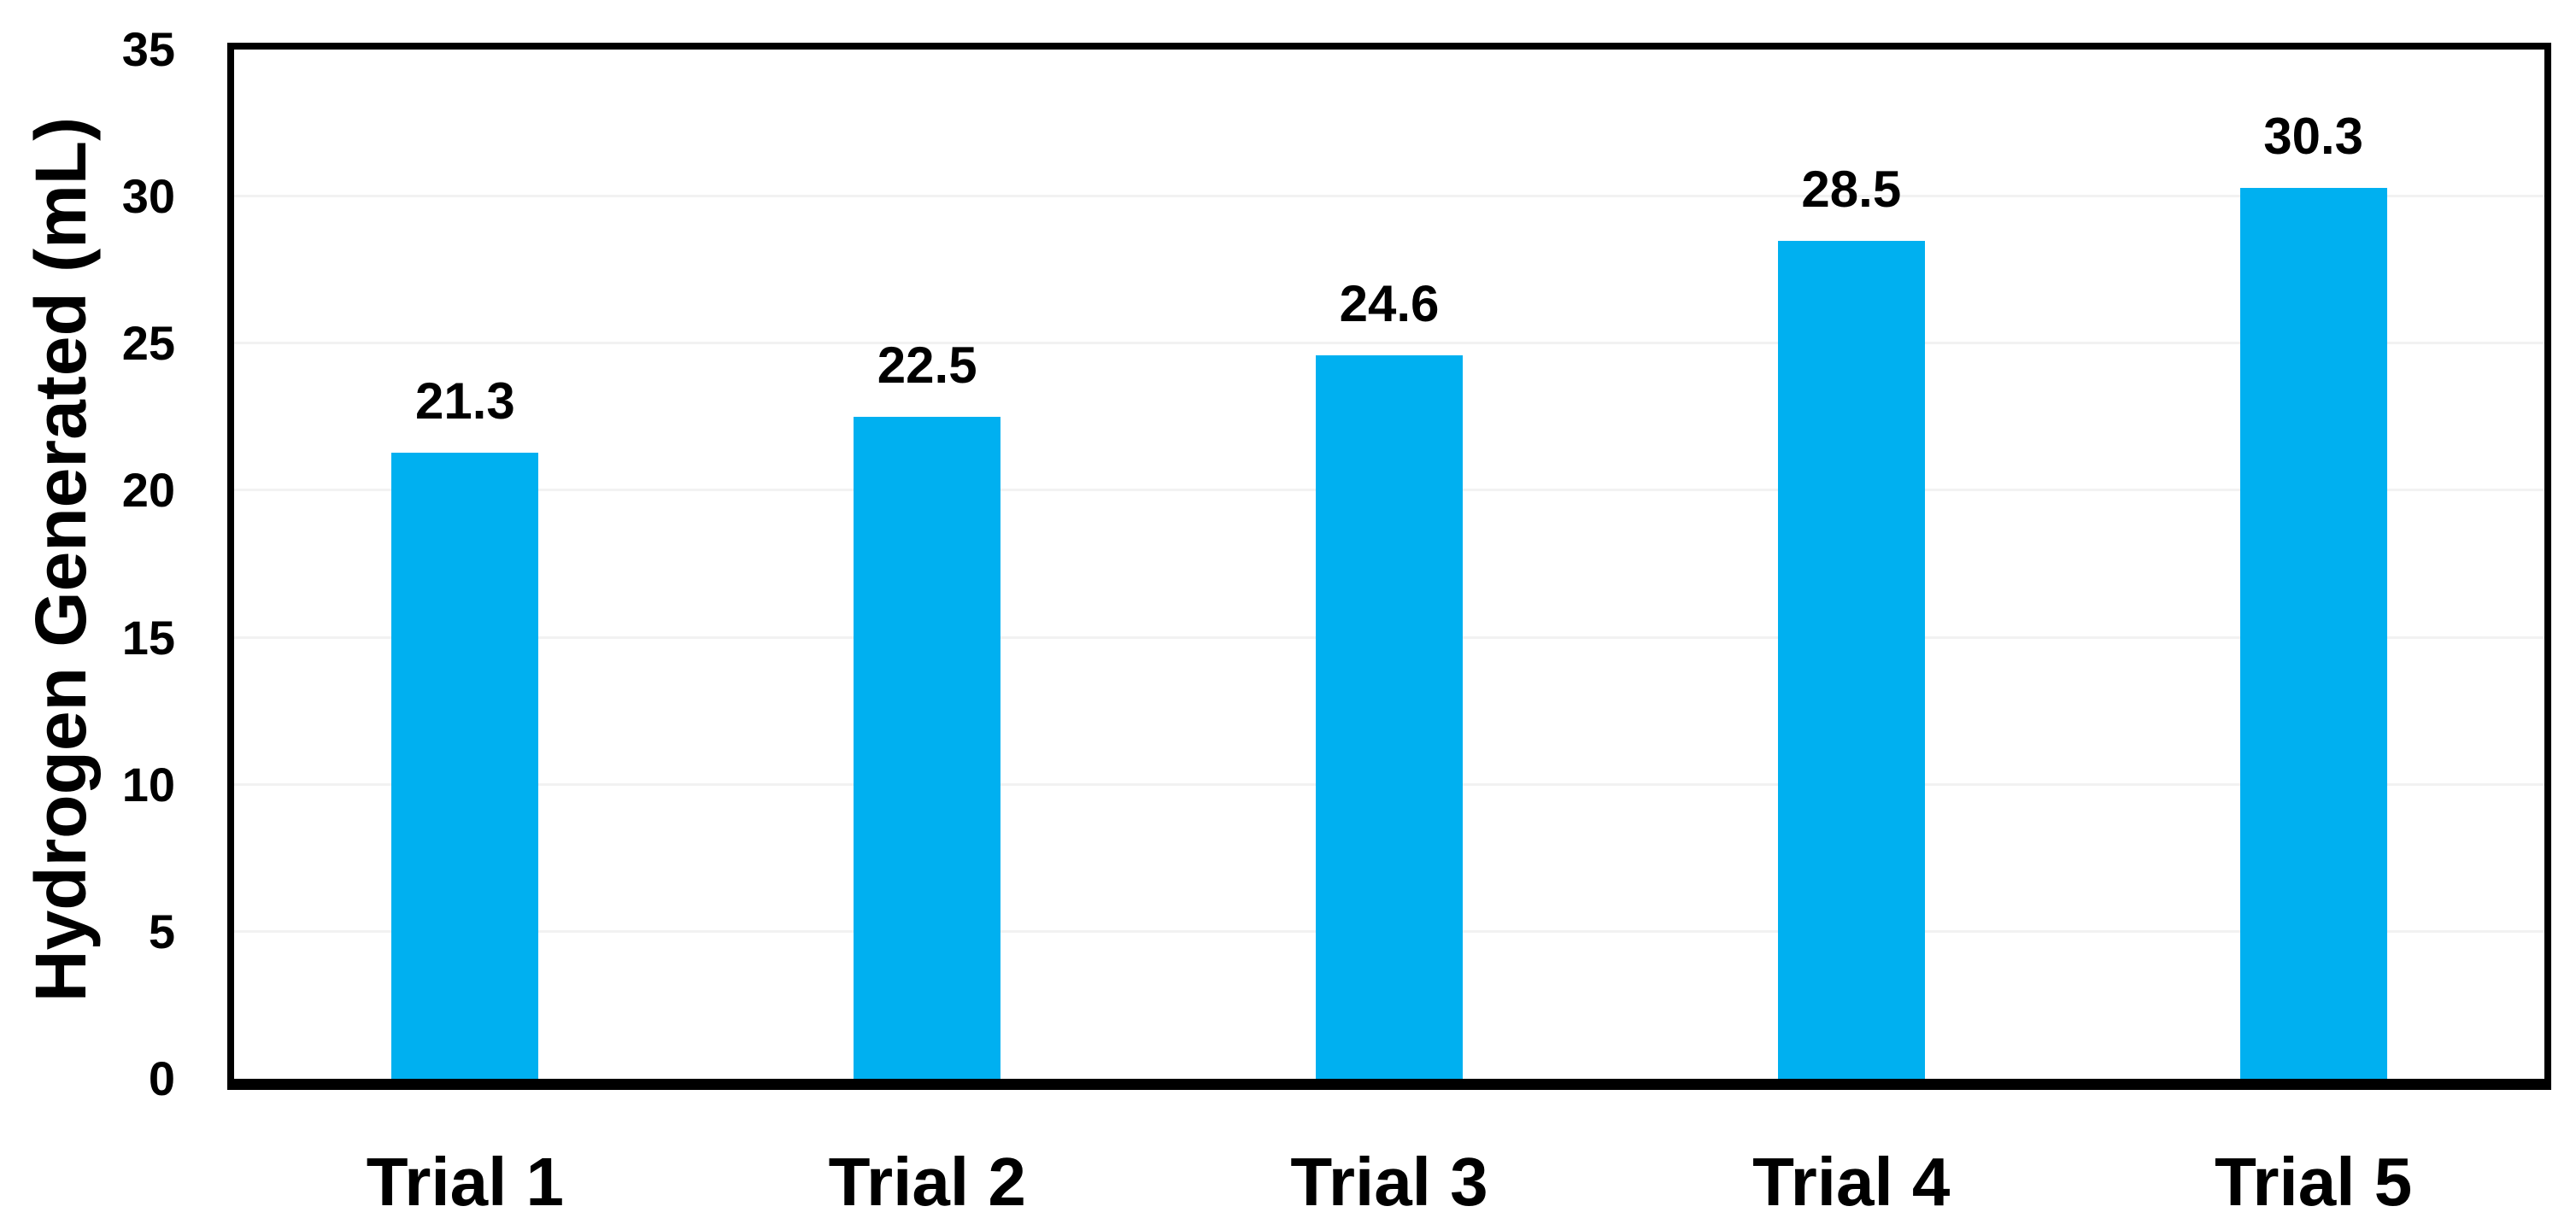 The width and height of the screenshot is (2576, 1224). I want to click on y-axis-tick-label: 0, so click(161, 1078).